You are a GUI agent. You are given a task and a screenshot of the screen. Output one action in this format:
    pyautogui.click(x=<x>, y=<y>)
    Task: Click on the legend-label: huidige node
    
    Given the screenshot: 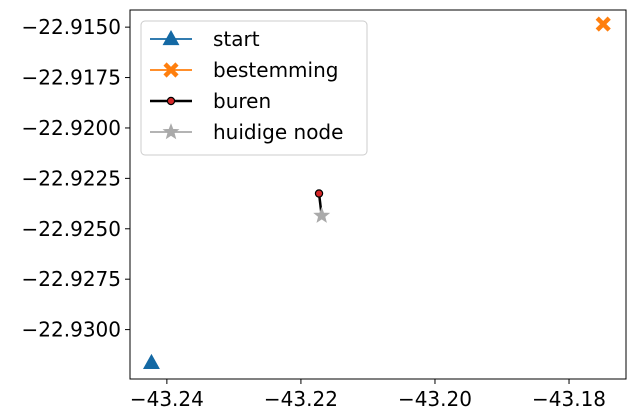 What is the action you would take?
    pyautogui.click(x=278, y=132)
    